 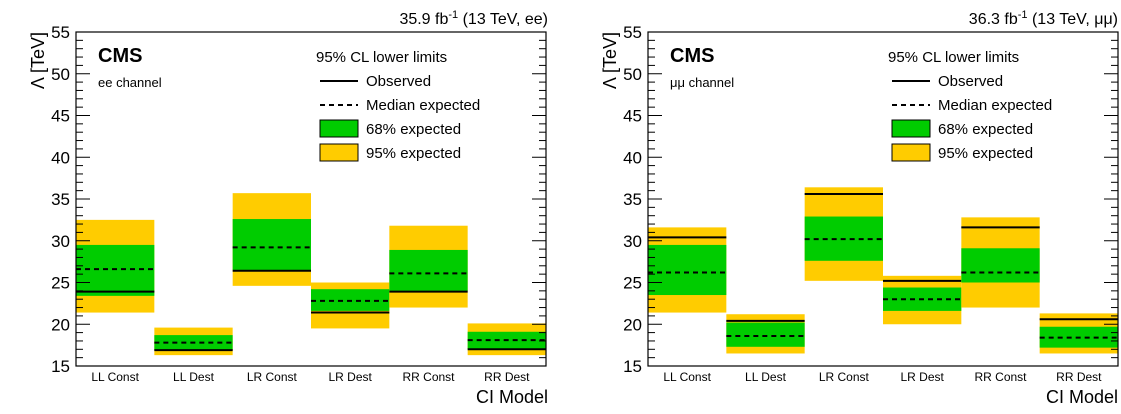 I want to click on luminosity-label: 35.9 fb-1 (13 TeV, ee), so click(x=473, y=18).